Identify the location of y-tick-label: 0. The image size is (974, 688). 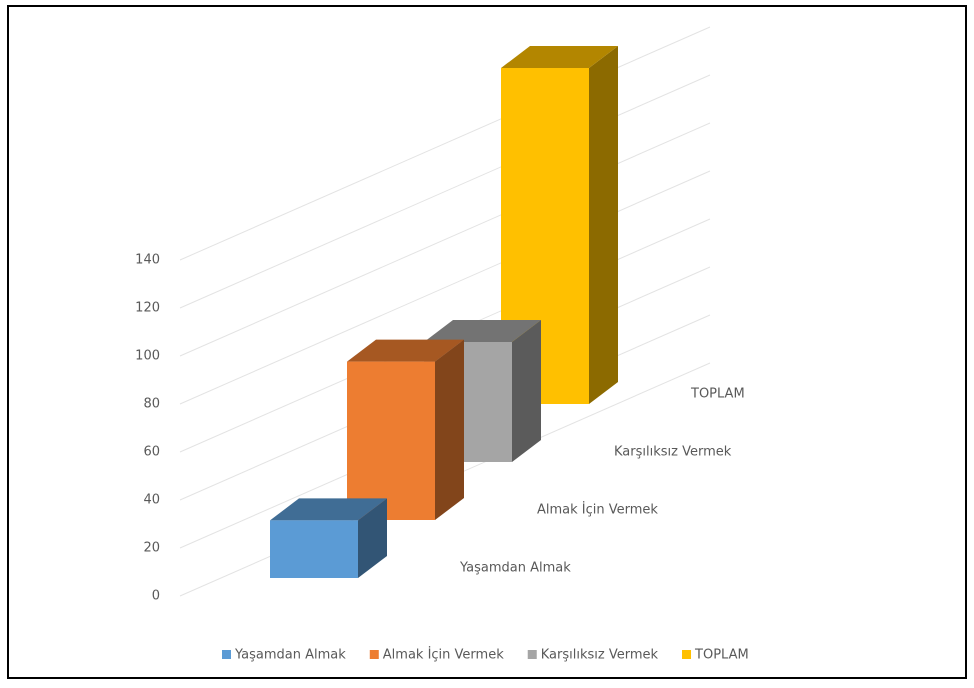
(156, 596).